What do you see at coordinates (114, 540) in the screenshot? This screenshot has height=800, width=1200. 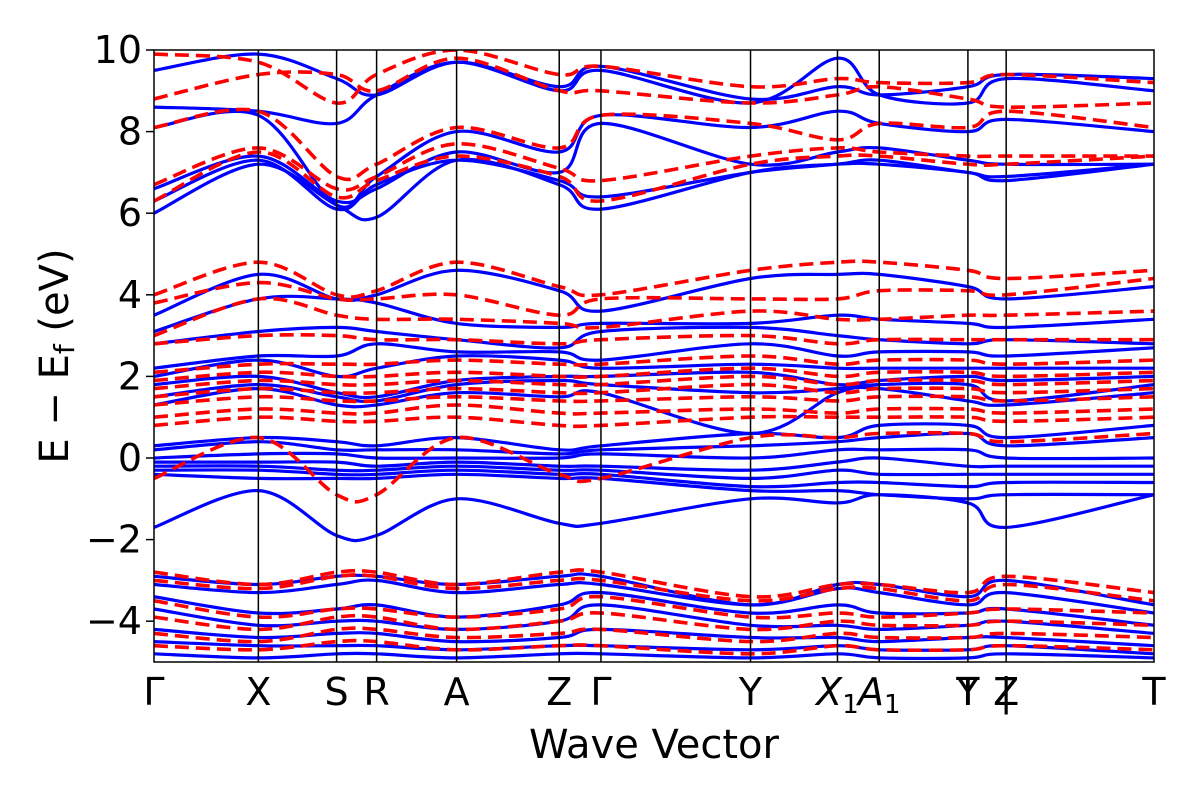 I see `y-tick-label-1: −2` at bounding box center [114, 540].